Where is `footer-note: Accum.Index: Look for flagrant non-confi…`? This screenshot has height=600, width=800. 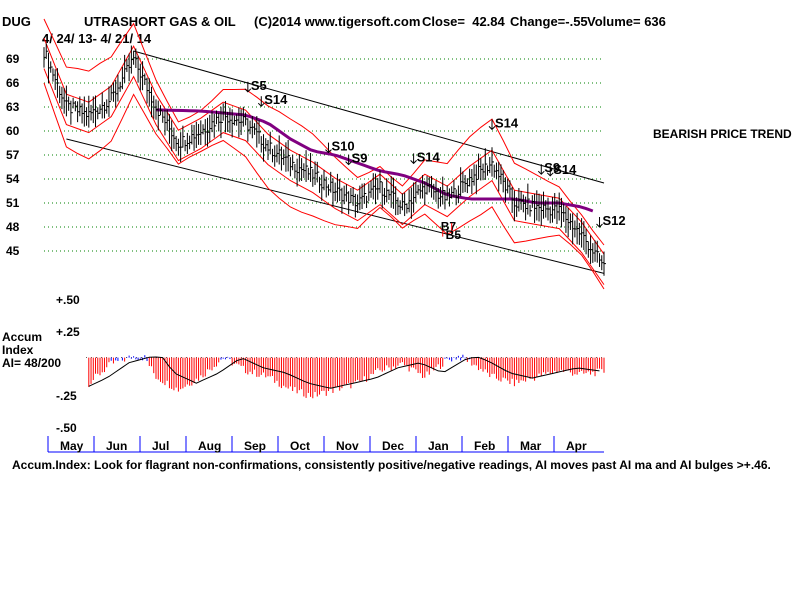
footer-note: Accum.Index: Look for flagrant non-confi… is located at coordinates (391, 465).